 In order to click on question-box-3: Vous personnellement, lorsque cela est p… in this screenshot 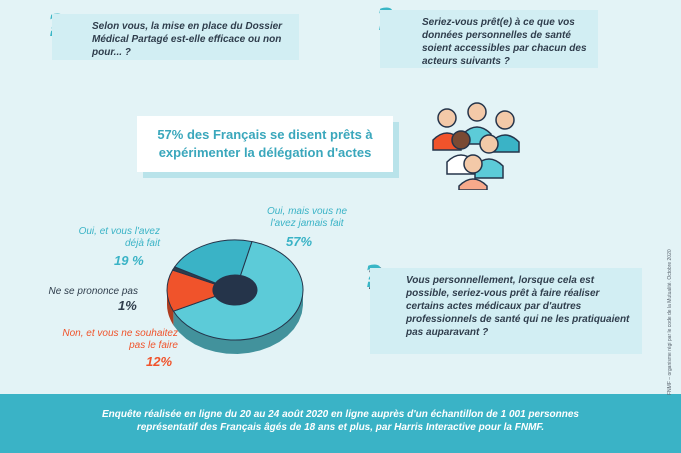, I will do `click(506, 311)`.